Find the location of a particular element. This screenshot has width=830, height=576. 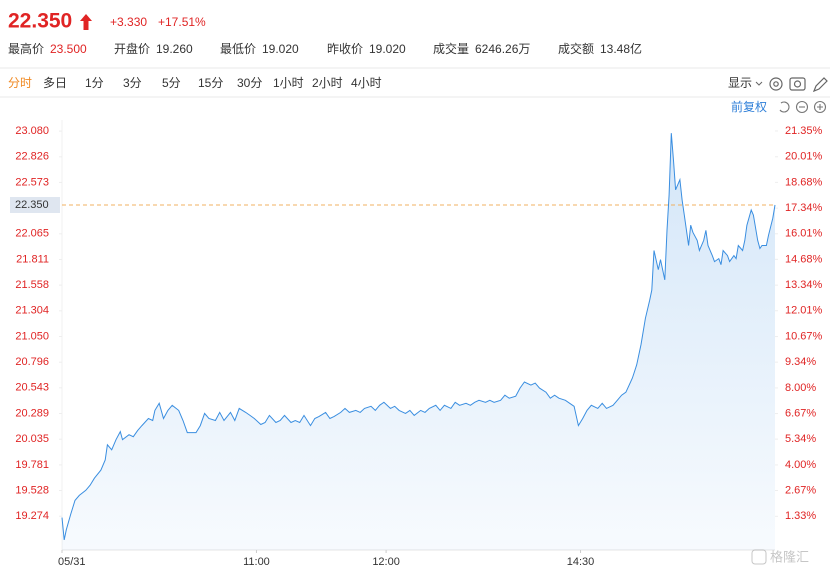

zoom-controls is located at coordinates (803, 107).